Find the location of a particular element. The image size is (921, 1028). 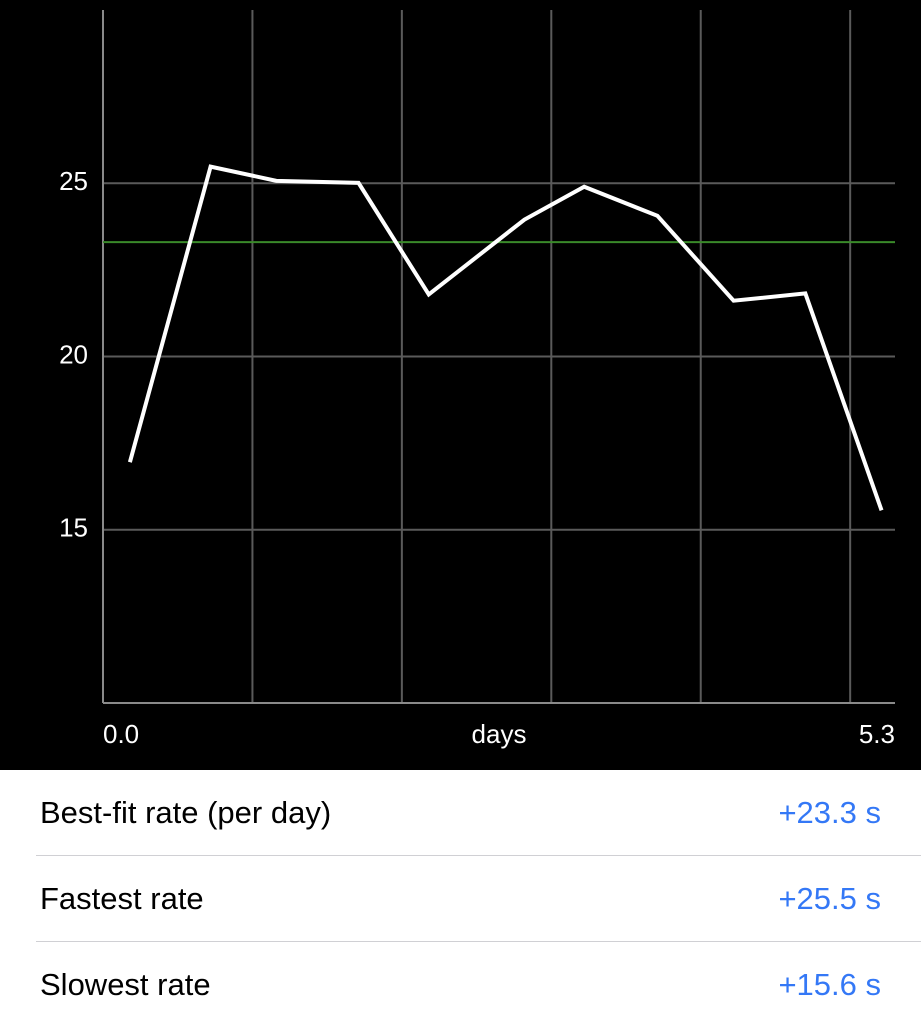

row-label: Best-fit rate (per day) is located at coordinates (186, 812).